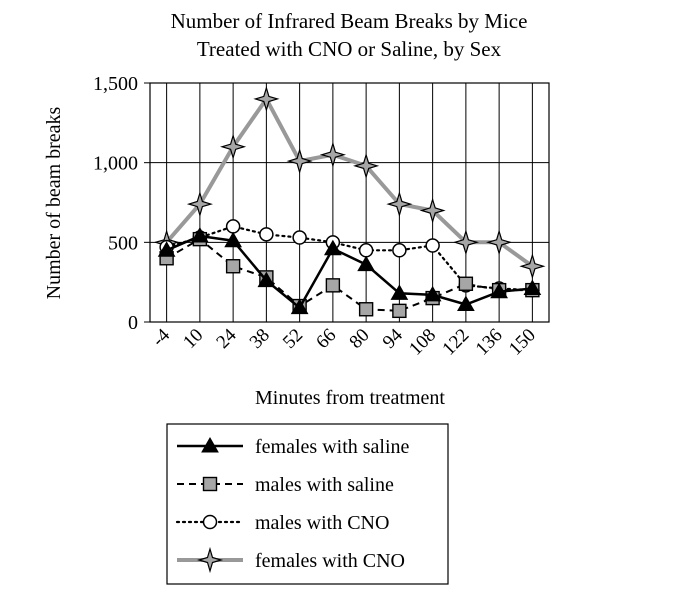  What do you see at coordinates (193, 339) in the screenshot?
I see `x-tick-label: 10` at bounding box center [193, 339].